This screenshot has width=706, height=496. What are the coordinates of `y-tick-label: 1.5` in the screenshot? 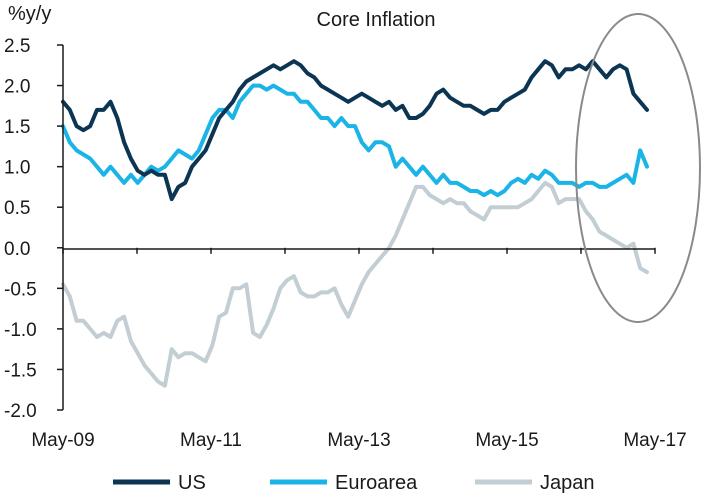 It's located at (17, 127).